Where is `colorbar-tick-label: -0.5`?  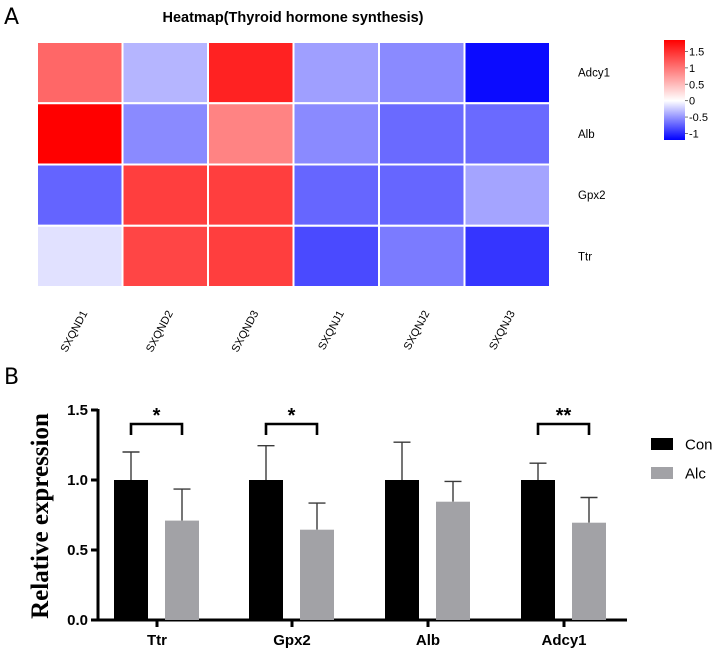
colorbar-tick-label: -0.5 is located at coordinates (698, 118).